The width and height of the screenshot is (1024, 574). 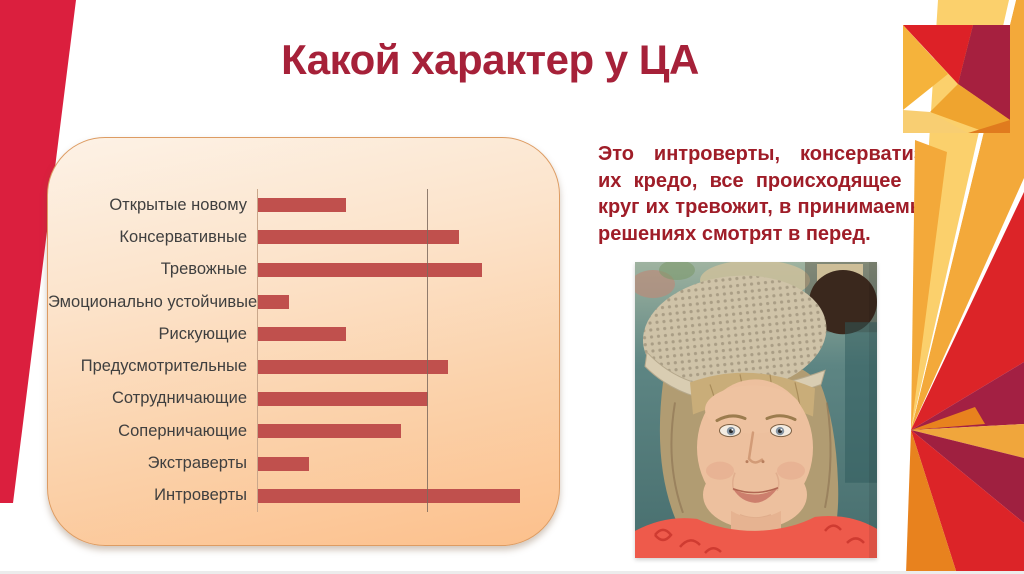 I want to click on chart-category-label: Интроверты, so click(x=200, y=495).